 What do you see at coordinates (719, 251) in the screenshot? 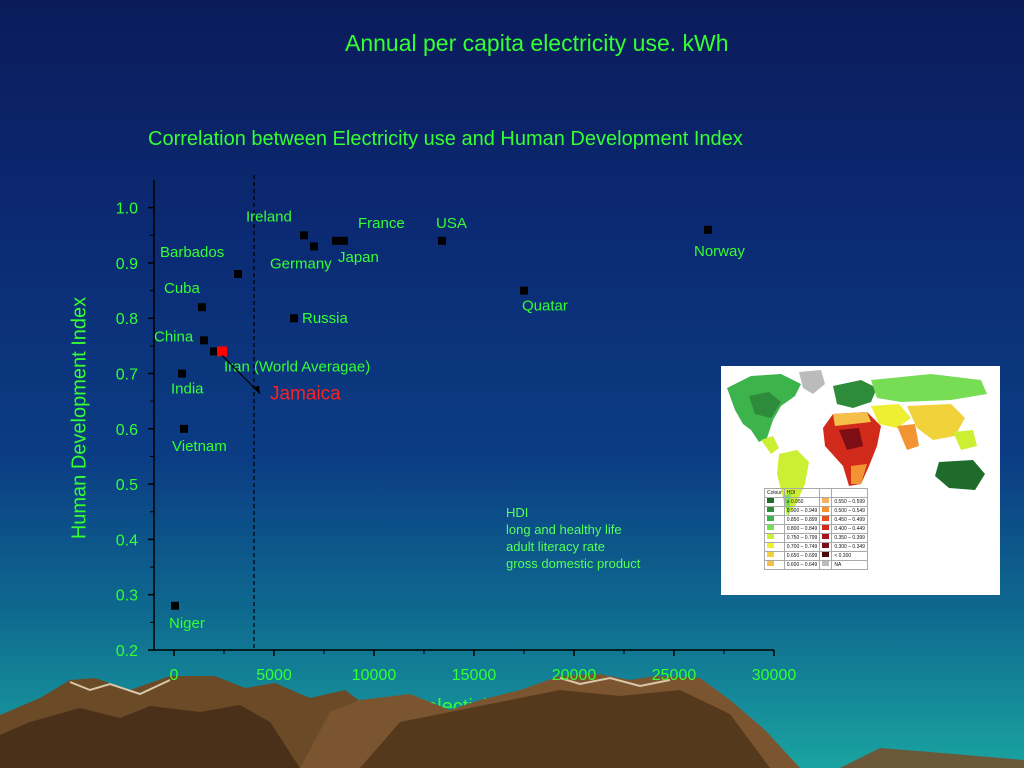
I see `point-label: Norway` at bounding box center [719, 251].